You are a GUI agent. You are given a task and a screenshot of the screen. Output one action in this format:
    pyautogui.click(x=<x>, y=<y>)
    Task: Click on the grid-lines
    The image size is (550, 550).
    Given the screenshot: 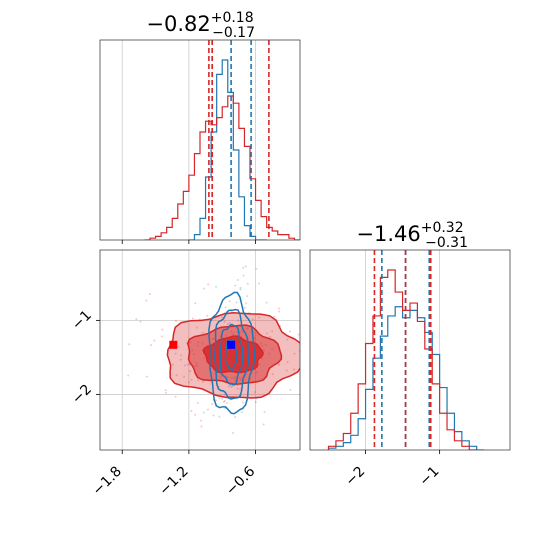 What is the action you would take?
    pyautogui.click(x=188, y=140)
    